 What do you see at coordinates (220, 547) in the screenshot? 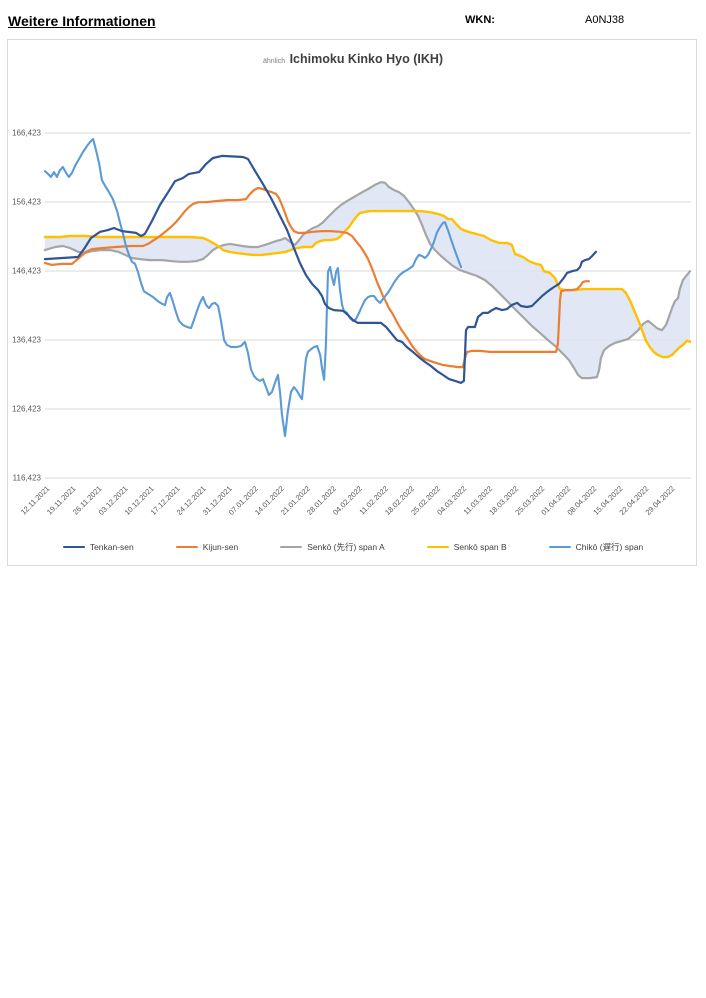
I see `legend-label: Kijun-sen` at bounding box center [220, 547].